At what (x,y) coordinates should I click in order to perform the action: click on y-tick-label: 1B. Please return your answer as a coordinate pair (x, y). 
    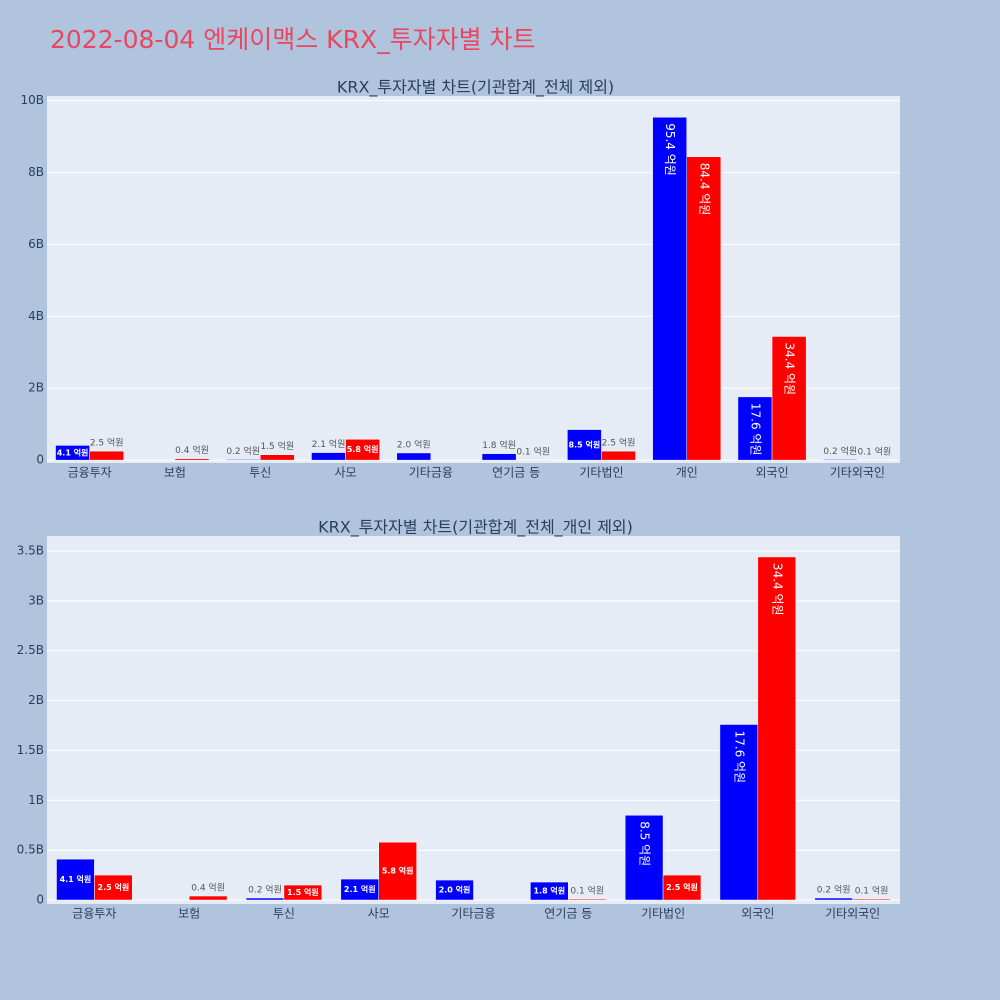
    Looking at the image, I should click on (36, 800).